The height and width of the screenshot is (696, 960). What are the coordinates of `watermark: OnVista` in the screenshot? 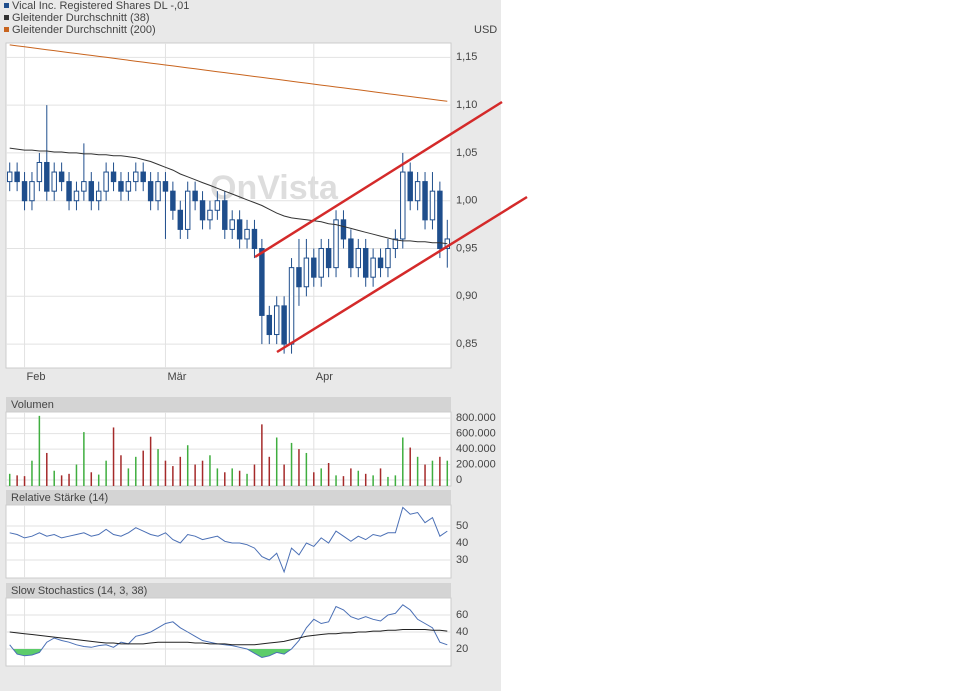 It's located at (274, 188).